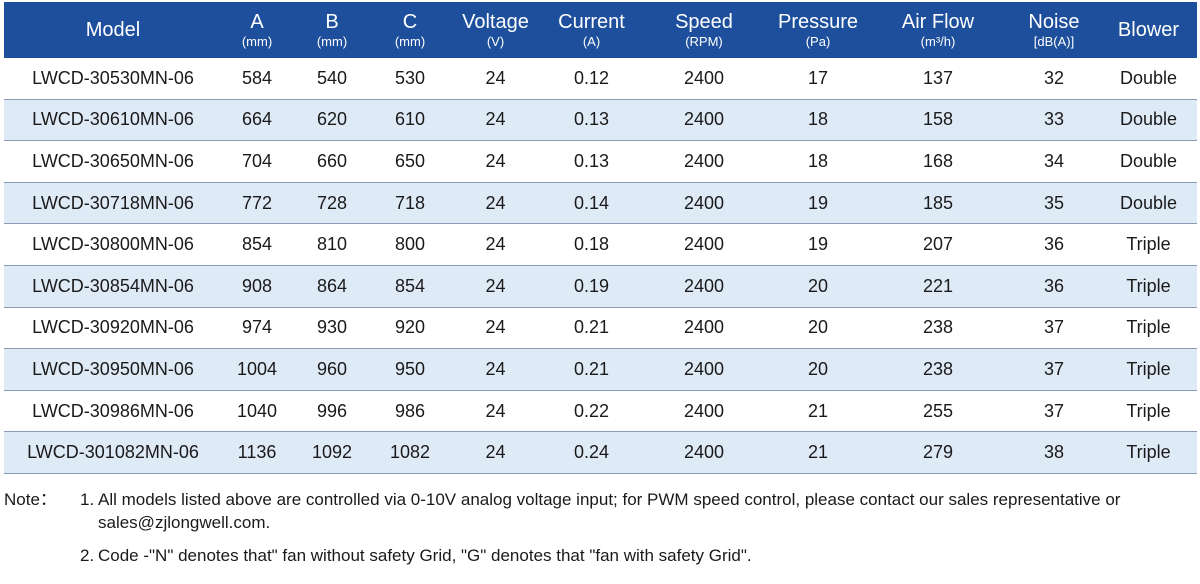  Describe the element at coordinates (410, 369) in the screenshot. I see `table-cell: 950` at that location.